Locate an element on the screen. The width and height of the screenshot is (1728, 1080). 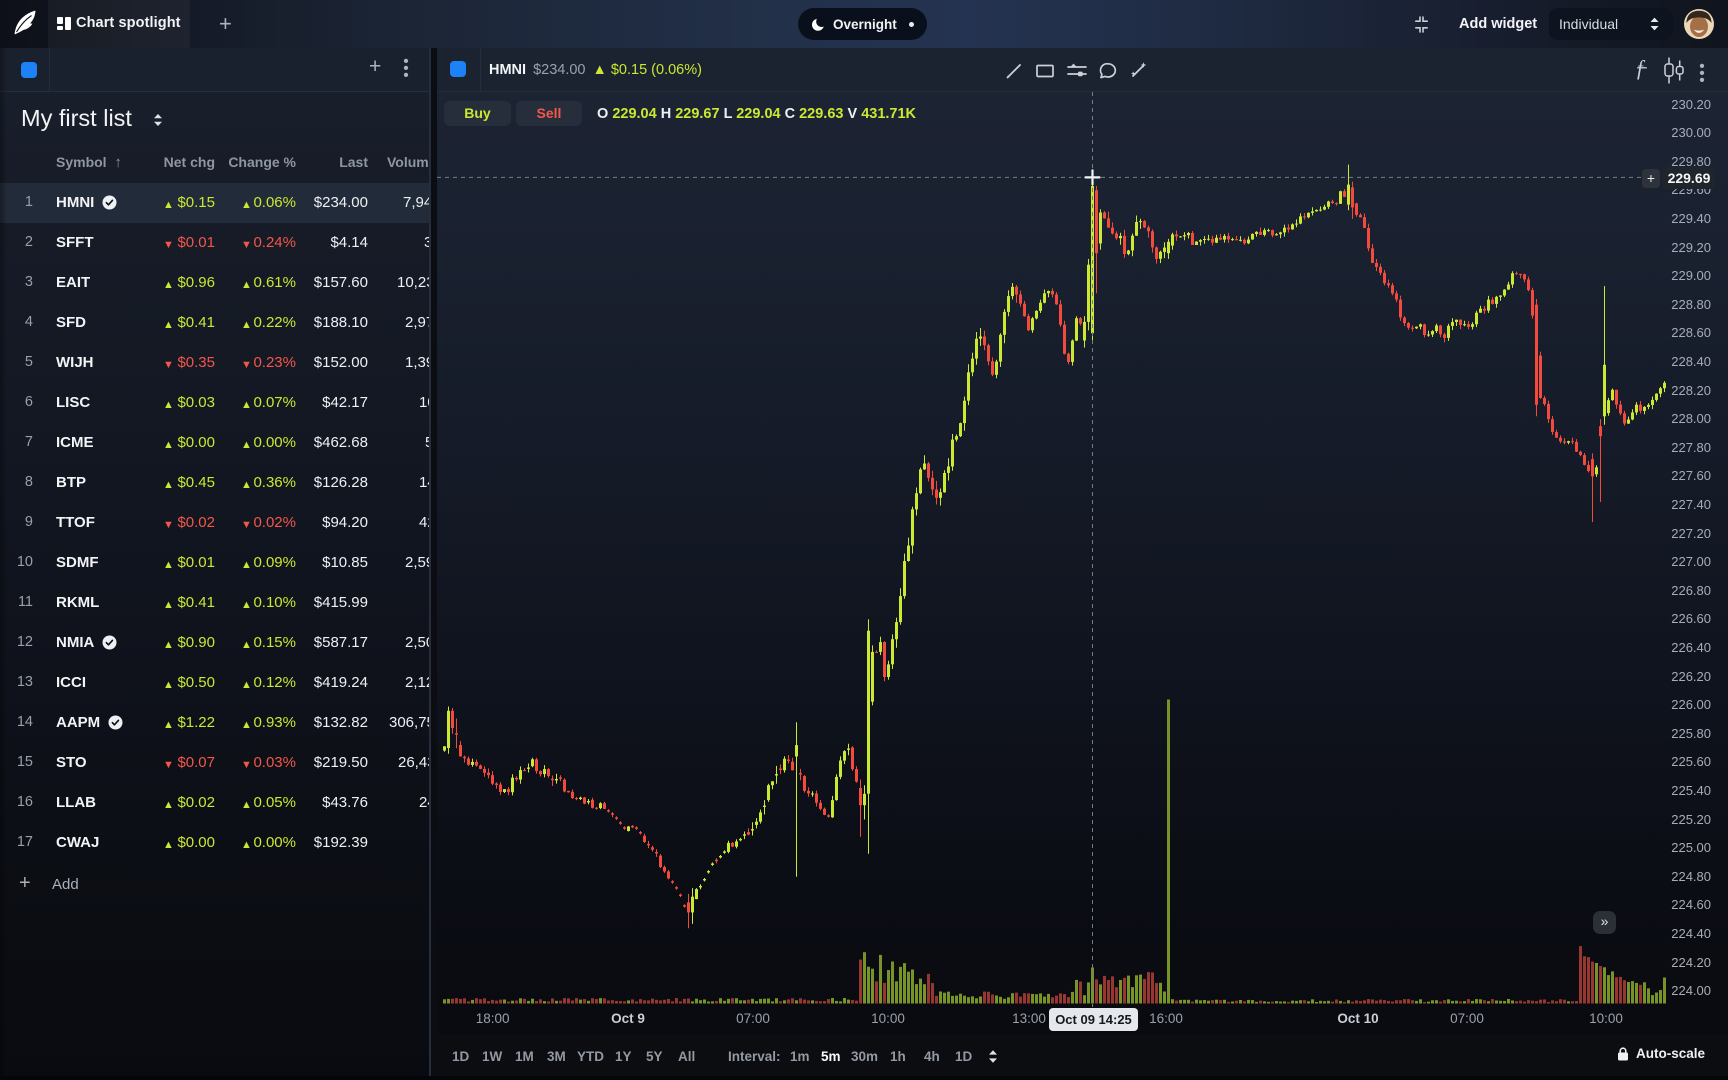
svg-text: f is located at coordinates (1641, 68).